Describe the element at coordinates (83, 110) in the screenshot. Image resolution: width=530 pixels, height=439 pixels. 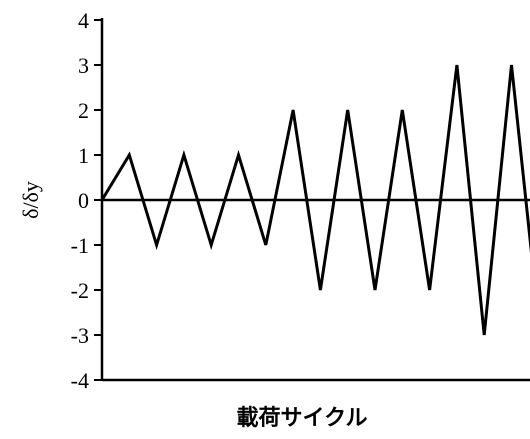
I see `y-tick-label: 2` at that location.